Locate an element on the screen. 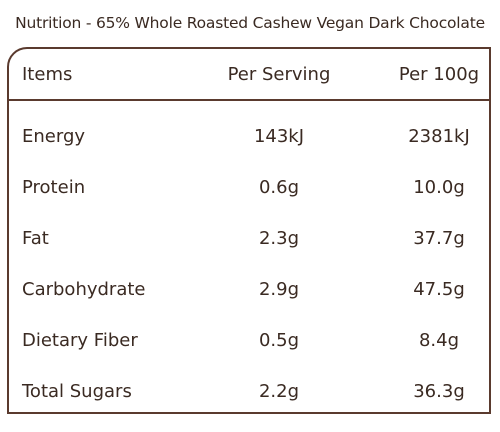 This screenshot has height=432, width=500. row-item: Fat is located at coordinates (35, 238).